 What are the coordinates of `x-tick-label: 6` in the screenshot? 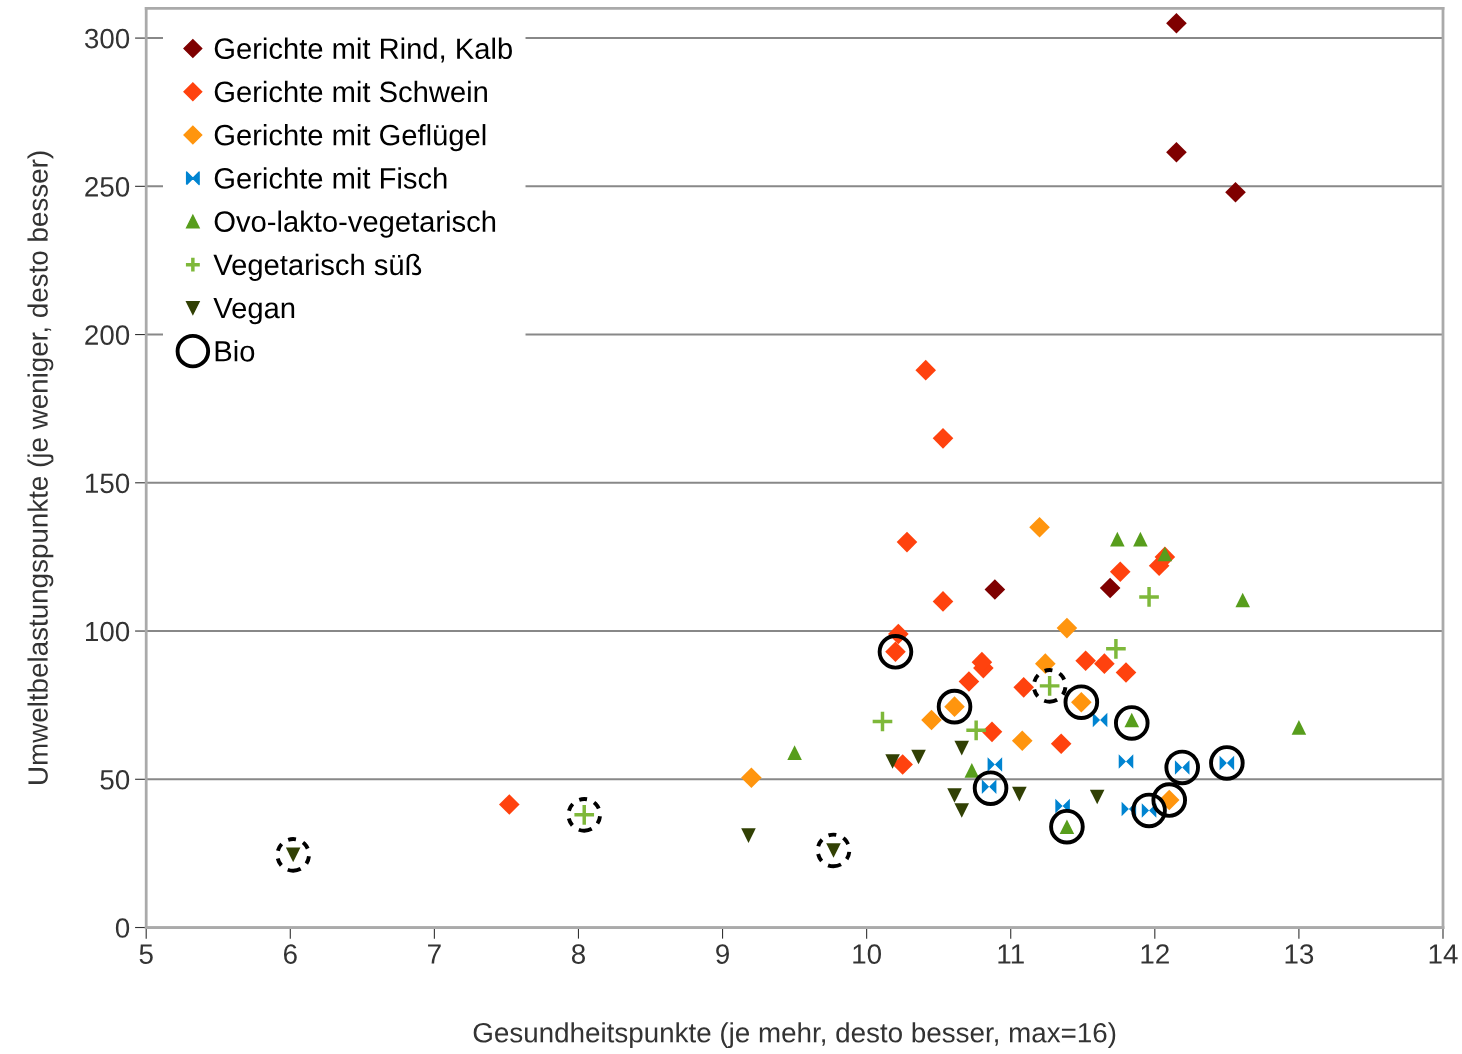 It's located at (290, 954).